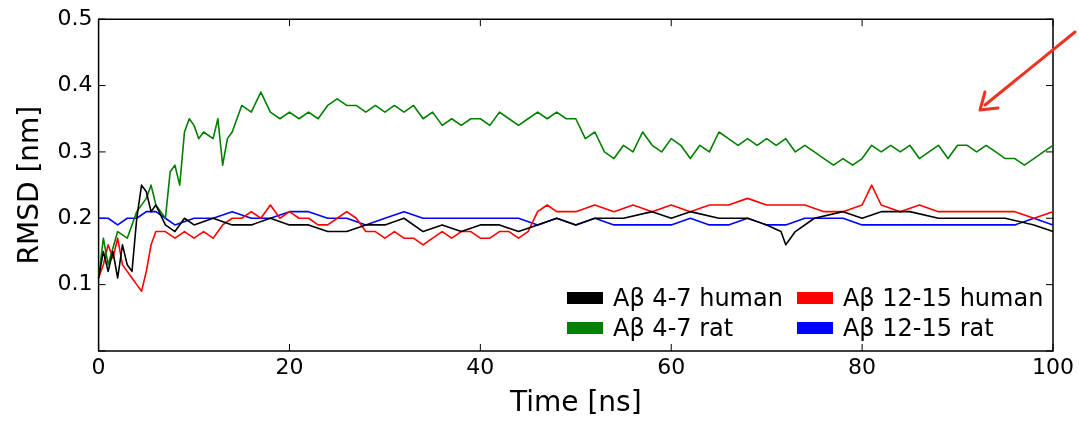  Describe the element at coordinates (75, 150) in the screenshot. I see `y-tick-label: 0.3` at that location.